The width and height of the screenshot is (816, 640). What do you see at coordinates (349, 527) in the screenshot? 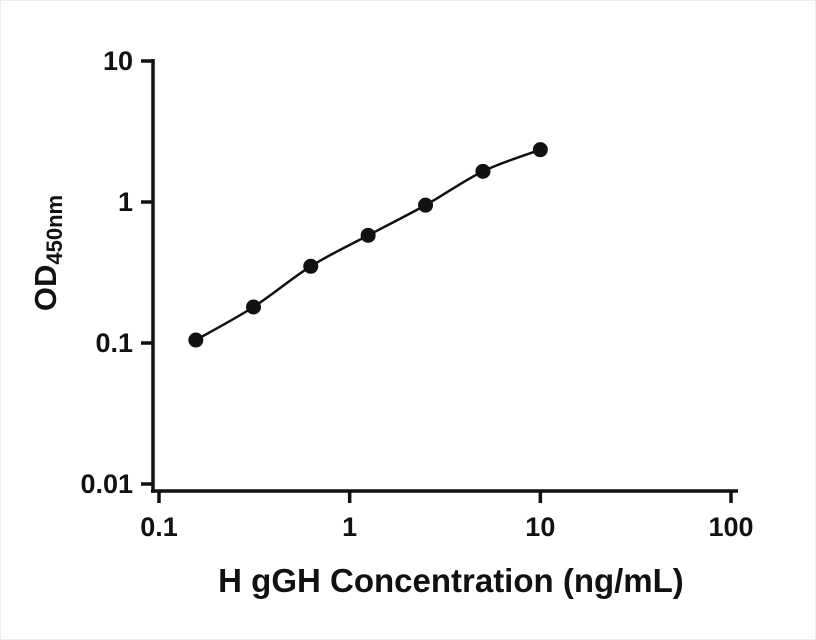
I see `x-tick-label: 1` at bounding box center [349, 527].